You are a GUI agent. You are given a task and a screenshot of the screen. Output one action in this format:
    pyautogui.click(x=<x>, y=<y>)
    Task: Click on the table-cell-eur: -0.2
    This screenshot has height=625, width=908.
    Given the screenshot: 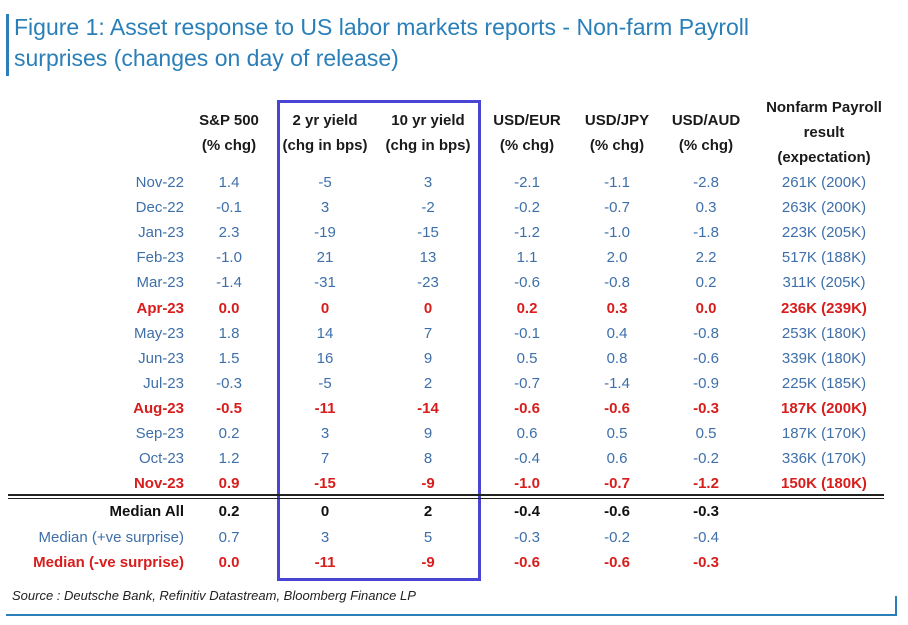 What is the action you would take?
    pyautogui.click(x=527, y=208)
    